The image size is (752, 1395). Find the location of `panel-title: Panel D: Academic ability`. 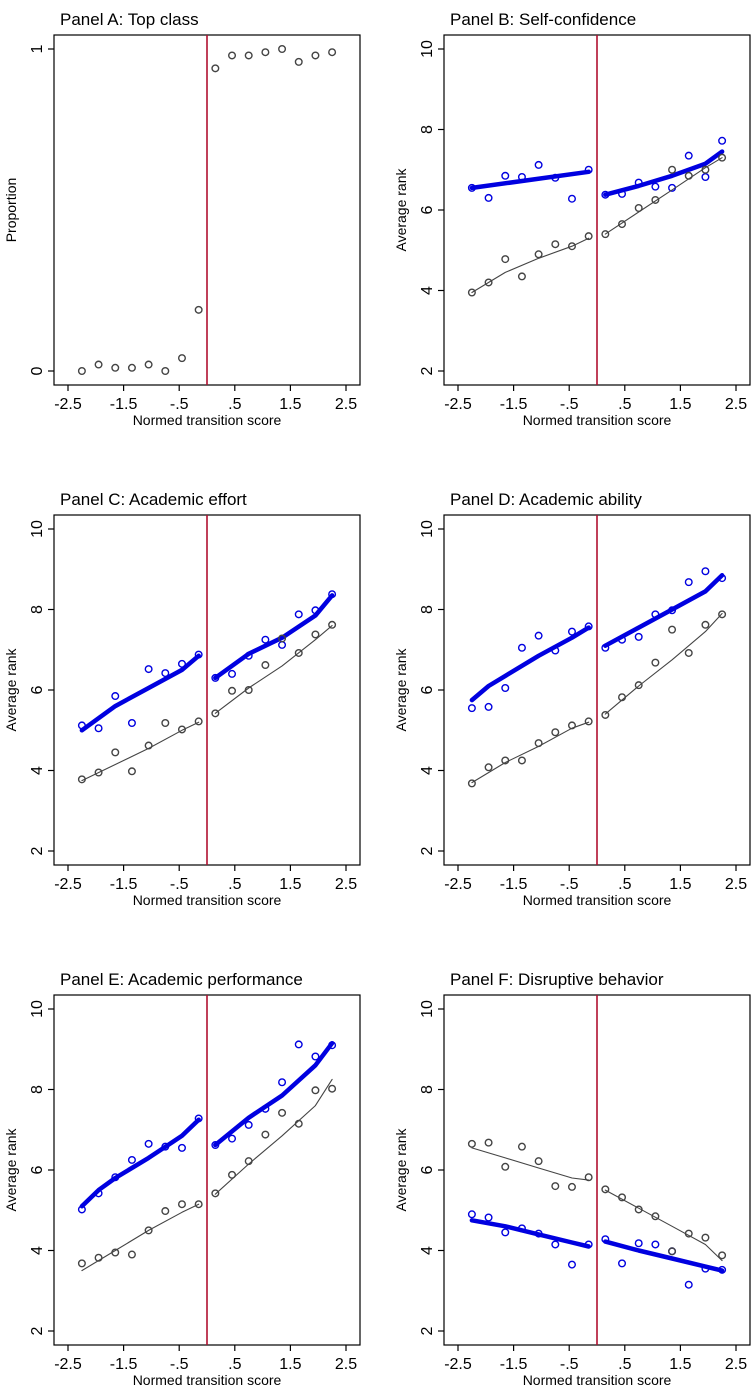

panel-title: Panel D: Academic ability is located at coordinates (546, 499).